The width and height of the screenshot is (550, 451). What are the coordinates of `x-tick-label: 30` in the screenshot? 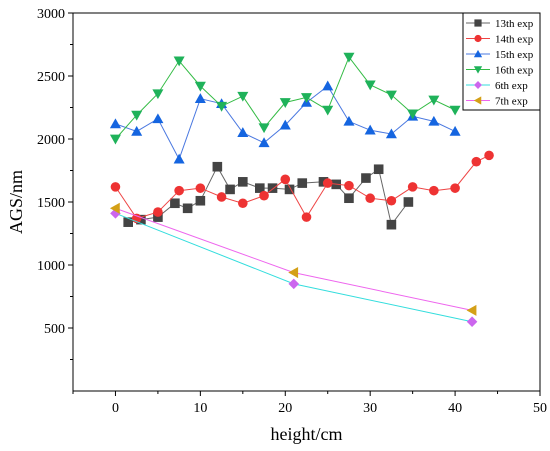 It's located at (370, 408).